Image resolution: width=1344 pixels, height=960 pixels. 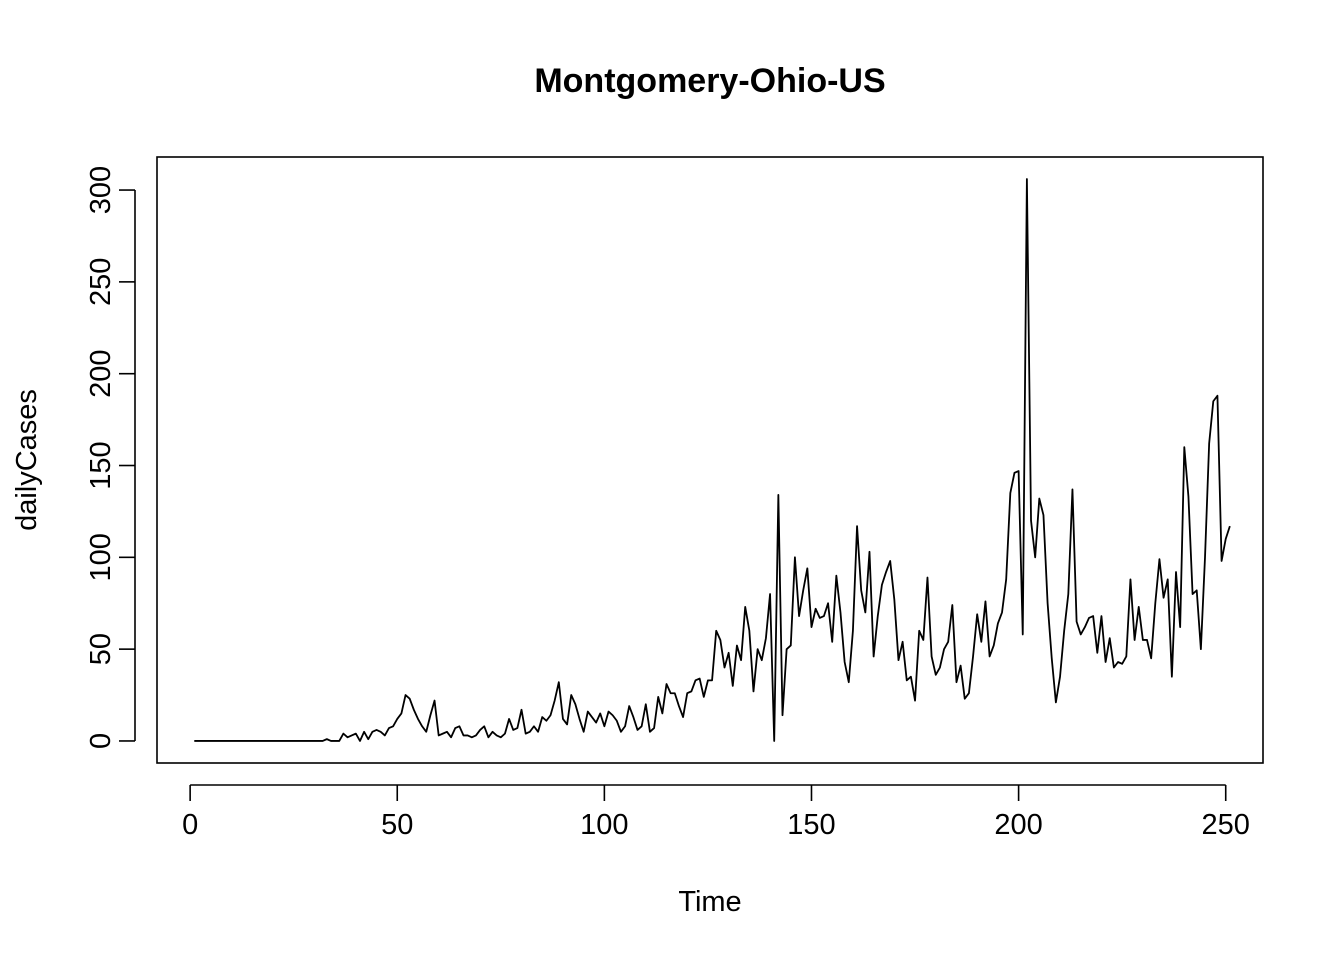 I want to click on y-axis: 0 50 100 150 200 250 300, so click(x=110, y=457).